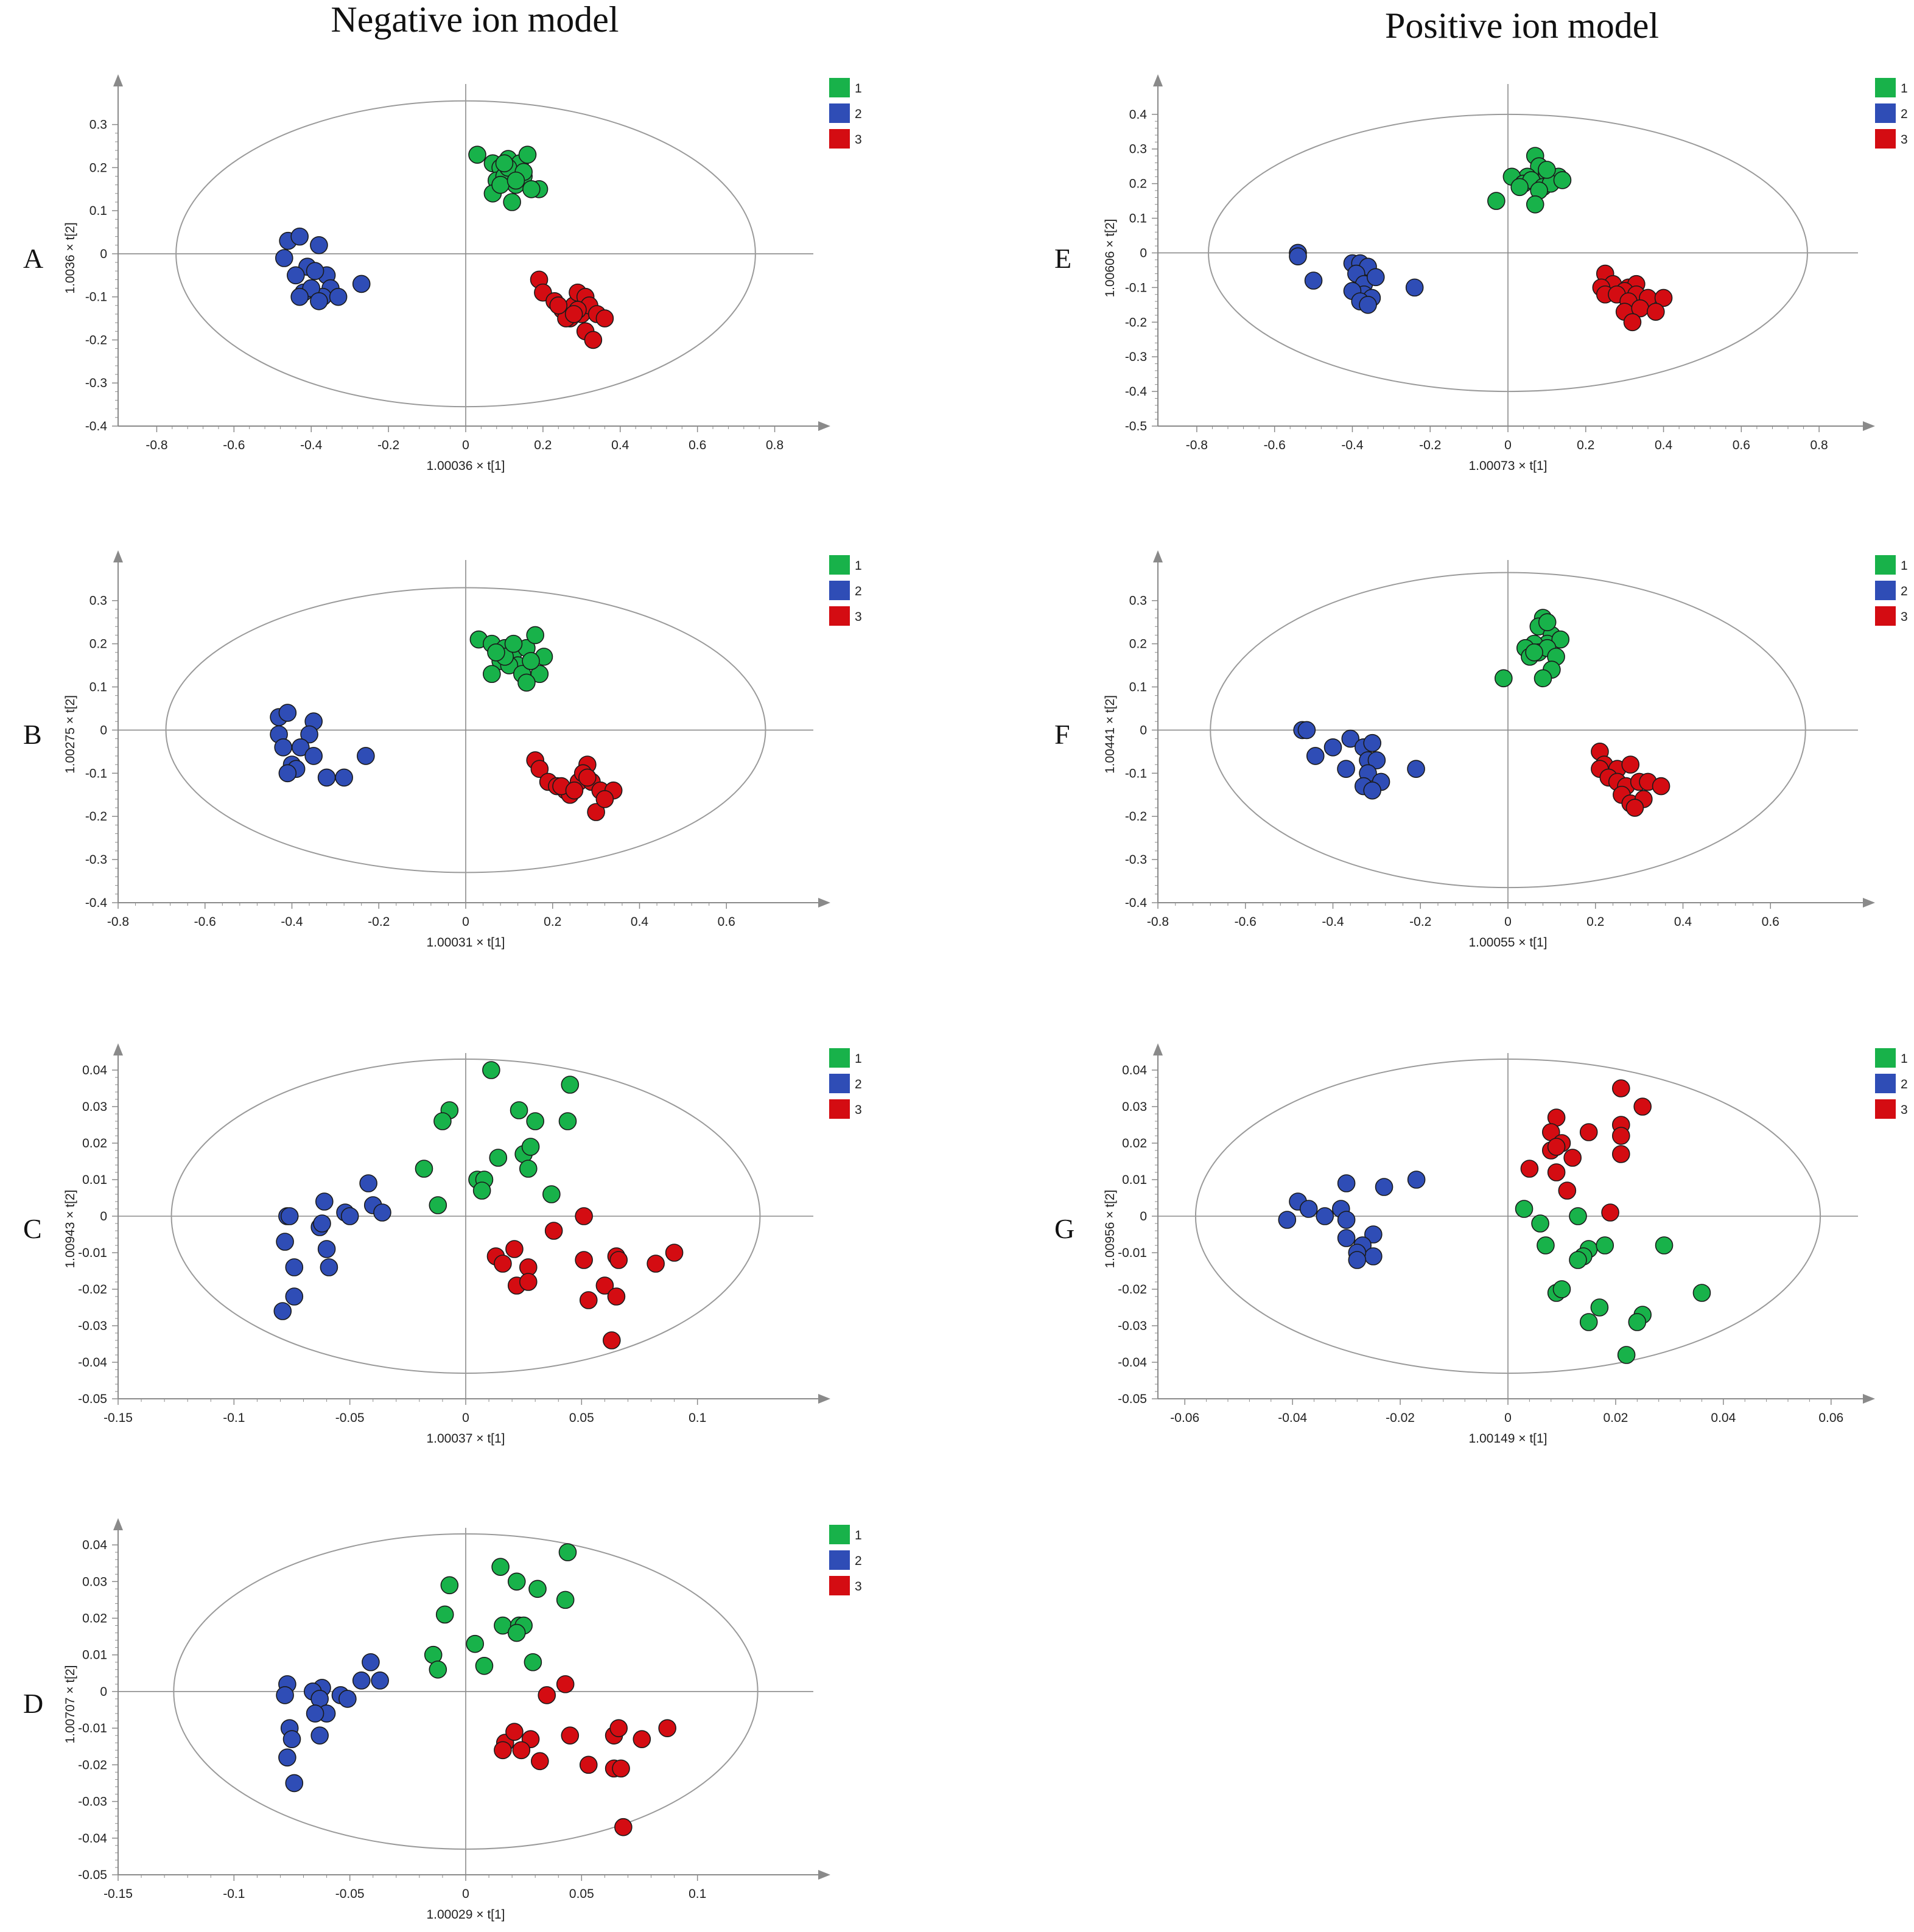 The width and height of the screenshot is (1914, 1932). Describe the element at coordinates (1508, 731) in the screenshot. I see `confidence-ellipse` at that location.